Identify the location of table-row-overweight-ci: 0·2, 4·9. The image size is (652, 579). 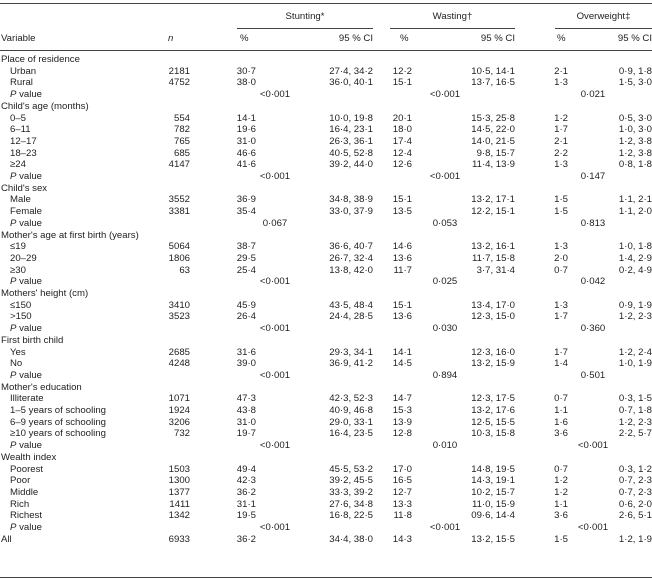
(635, 270).